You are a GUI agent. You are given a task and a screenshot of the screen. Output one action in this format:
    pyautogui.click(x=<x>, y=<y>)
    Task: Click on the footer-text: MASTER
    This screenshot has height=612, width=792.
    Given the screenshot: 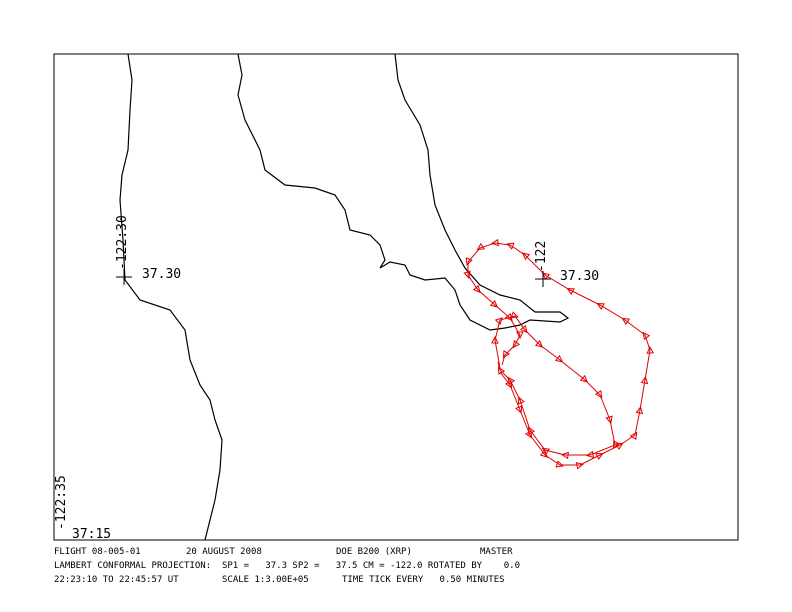 What is the action you would take?
    pyautogui.click(x=496, y=552)
    